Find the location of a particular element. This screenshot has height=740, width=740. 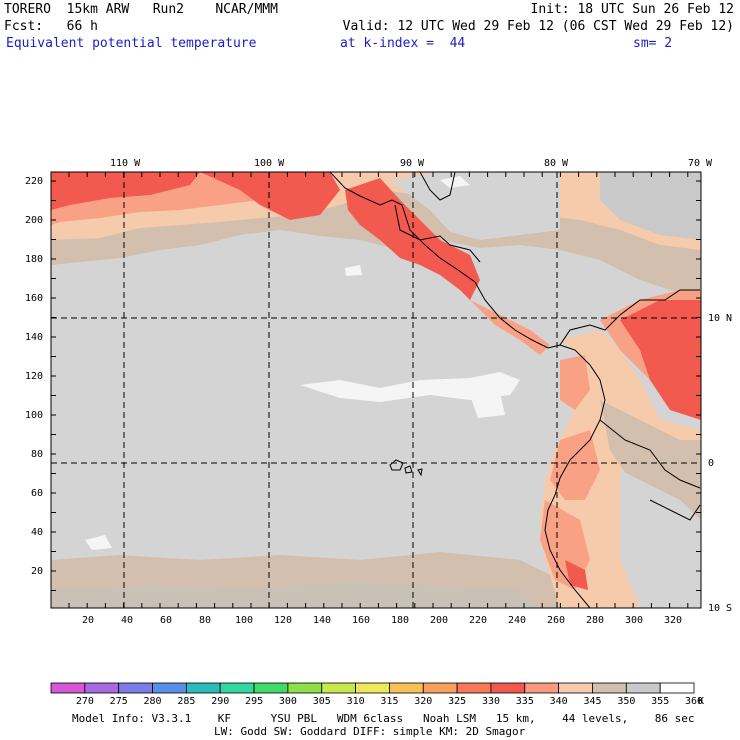

y-tick-label: 60 is located at coordinates (37, 493).